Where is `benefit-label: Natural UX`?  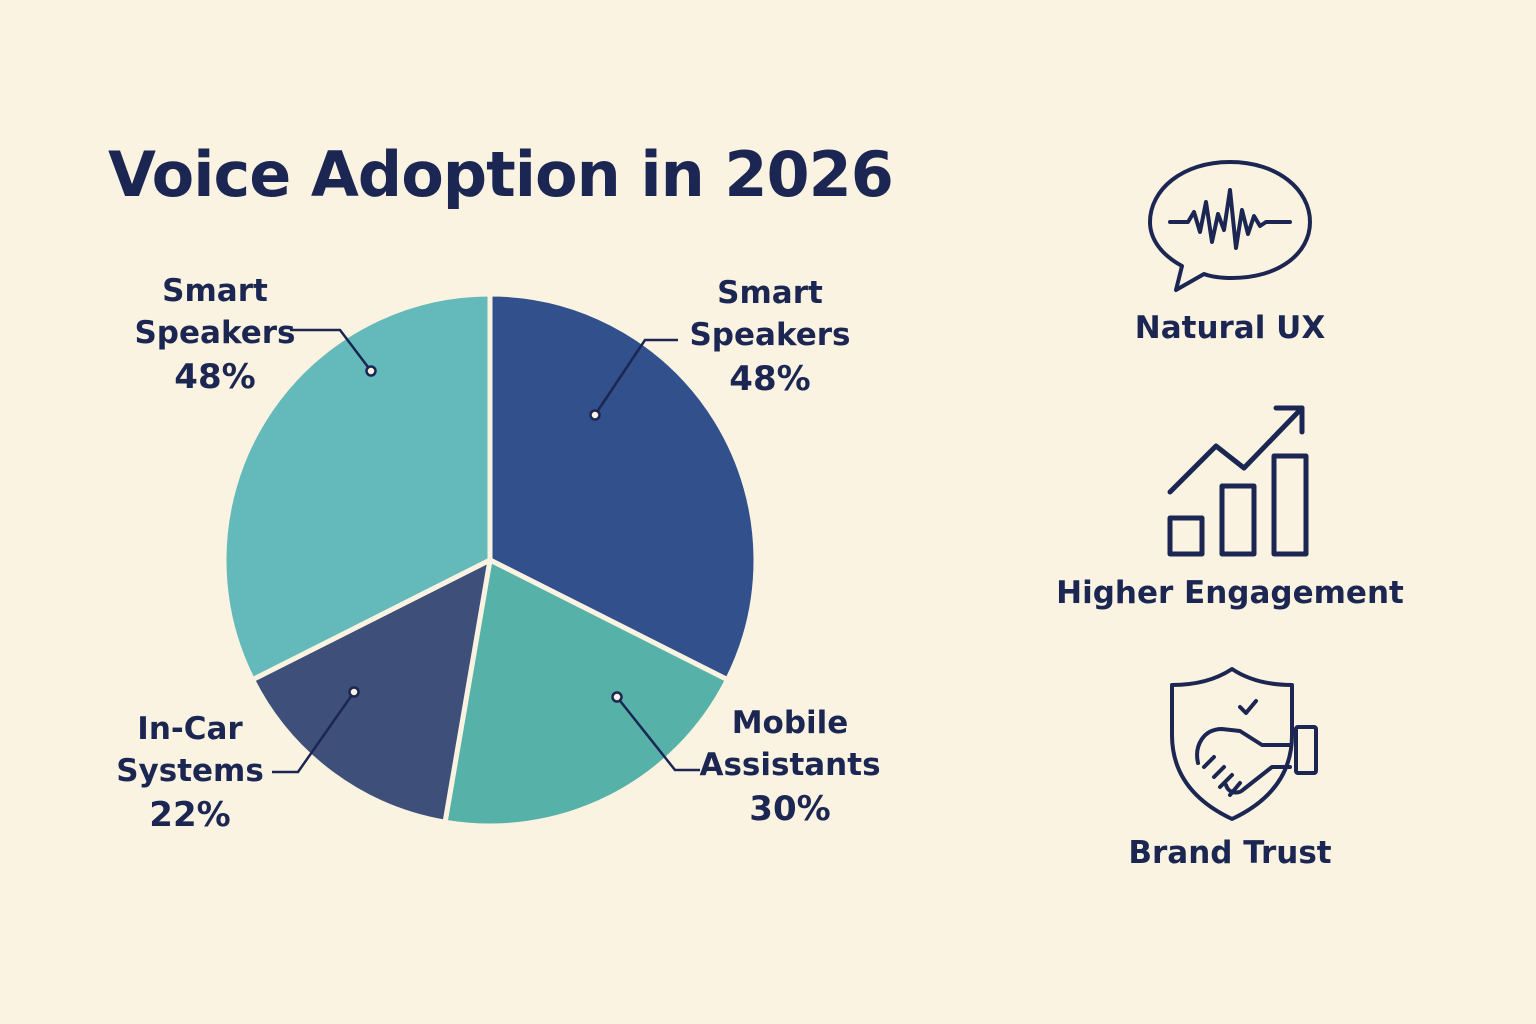 benefit-label: Natural UX is located at coordinates (1230, 328).